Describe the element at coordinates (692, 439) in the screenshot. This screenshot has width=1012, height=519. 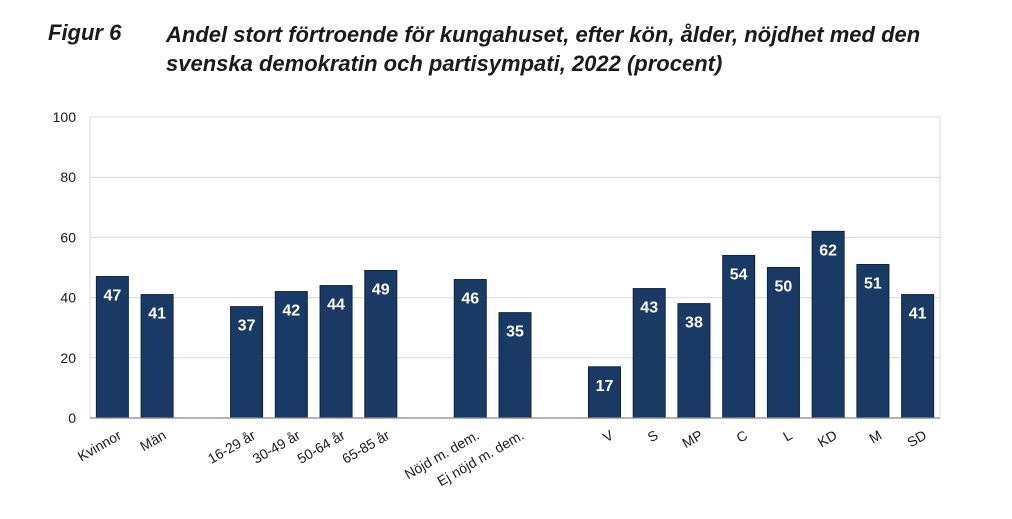
I see `category-label: MP` at that location.